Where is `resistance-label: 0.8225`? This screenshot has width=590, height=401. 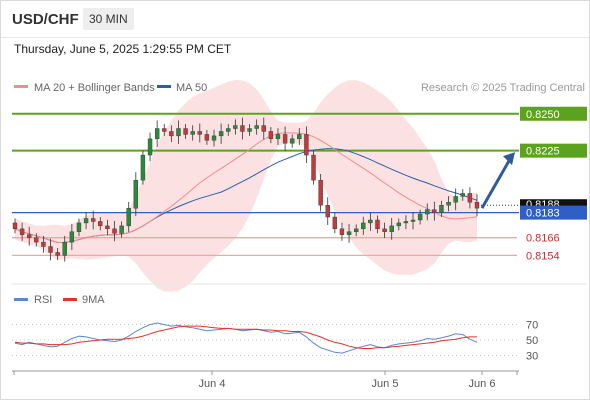 resistance-label: 0.8225 is located at coordinates (543, 152).